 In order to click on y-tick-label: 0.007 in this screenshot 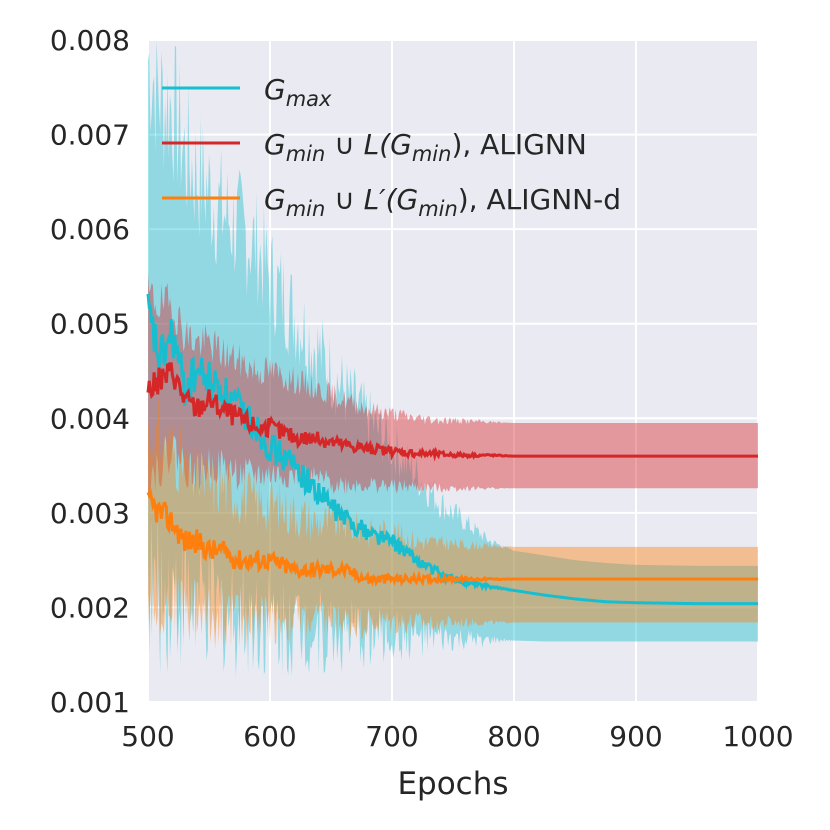, I will do `click(90, 135)`.